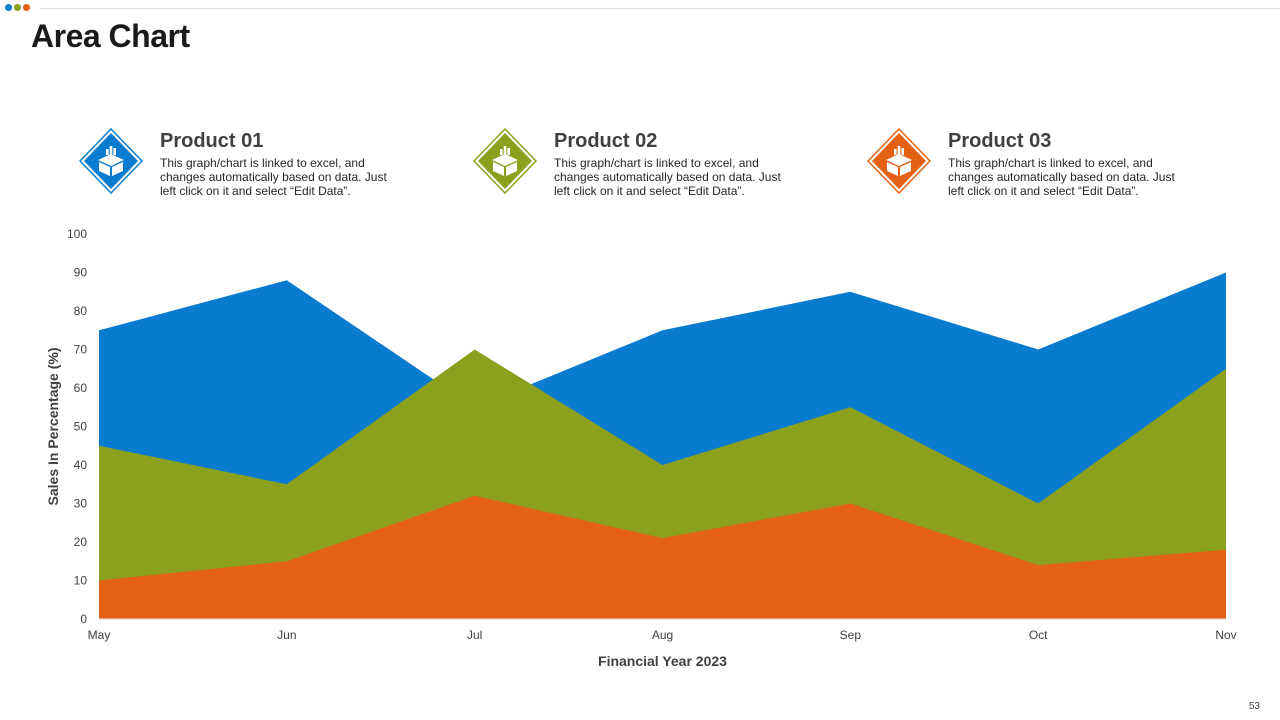 The width and height of the screenshot is (1280, 720). What do you see at coordinates (110, 36) in the screenshot?
I see `page-title: Area Chart` at bounding box center [110, 36].